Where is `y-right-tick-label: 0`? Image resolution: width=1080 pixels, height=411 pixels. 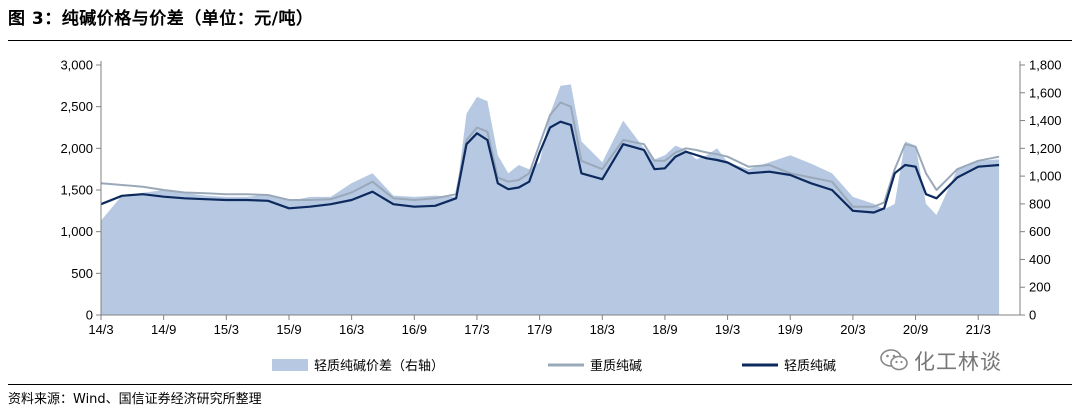
y-right-tick-label: 0 is located at coordinates (1032, 315).